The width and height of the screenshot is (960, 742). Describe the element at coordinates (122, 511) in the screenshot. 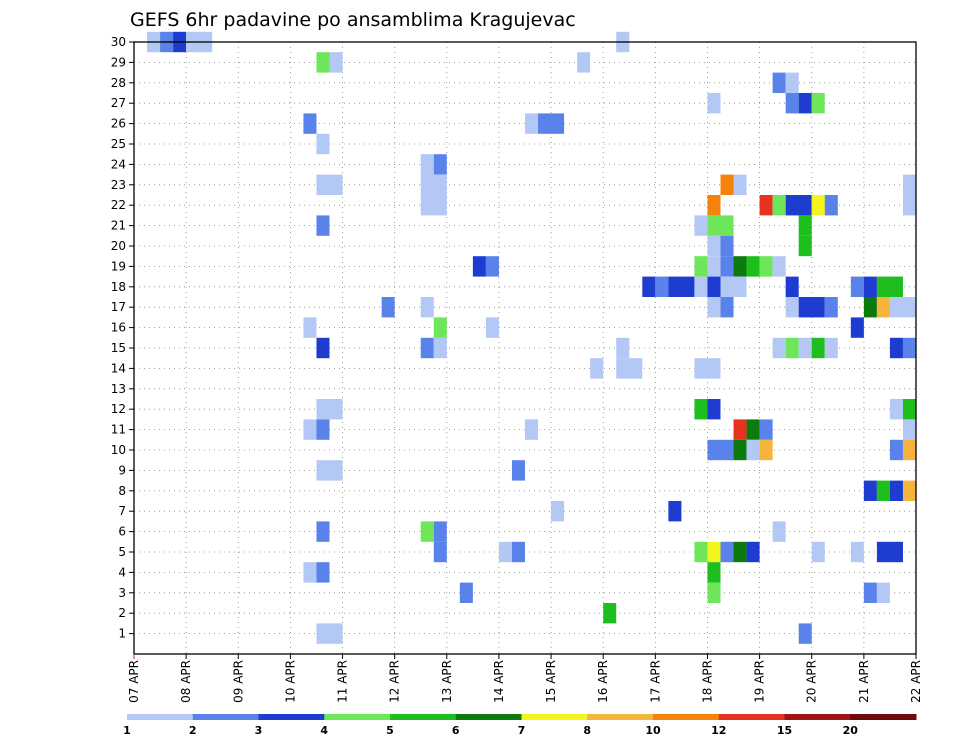

I see `y-tick-label: 7` at that location.